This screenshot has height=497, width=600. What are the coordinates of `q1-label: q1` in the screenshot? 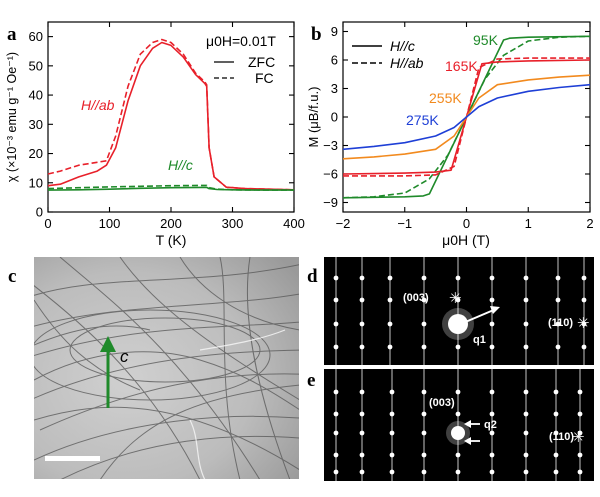 It's located at (479, 340).